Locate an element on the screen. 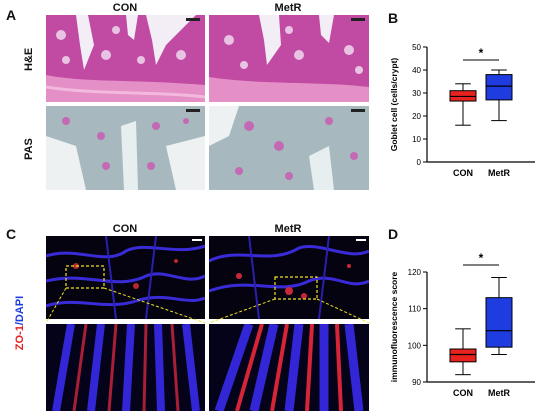 This screenshot has height=413, width=550. he-metr-texture is located at coordinates (289, 58).